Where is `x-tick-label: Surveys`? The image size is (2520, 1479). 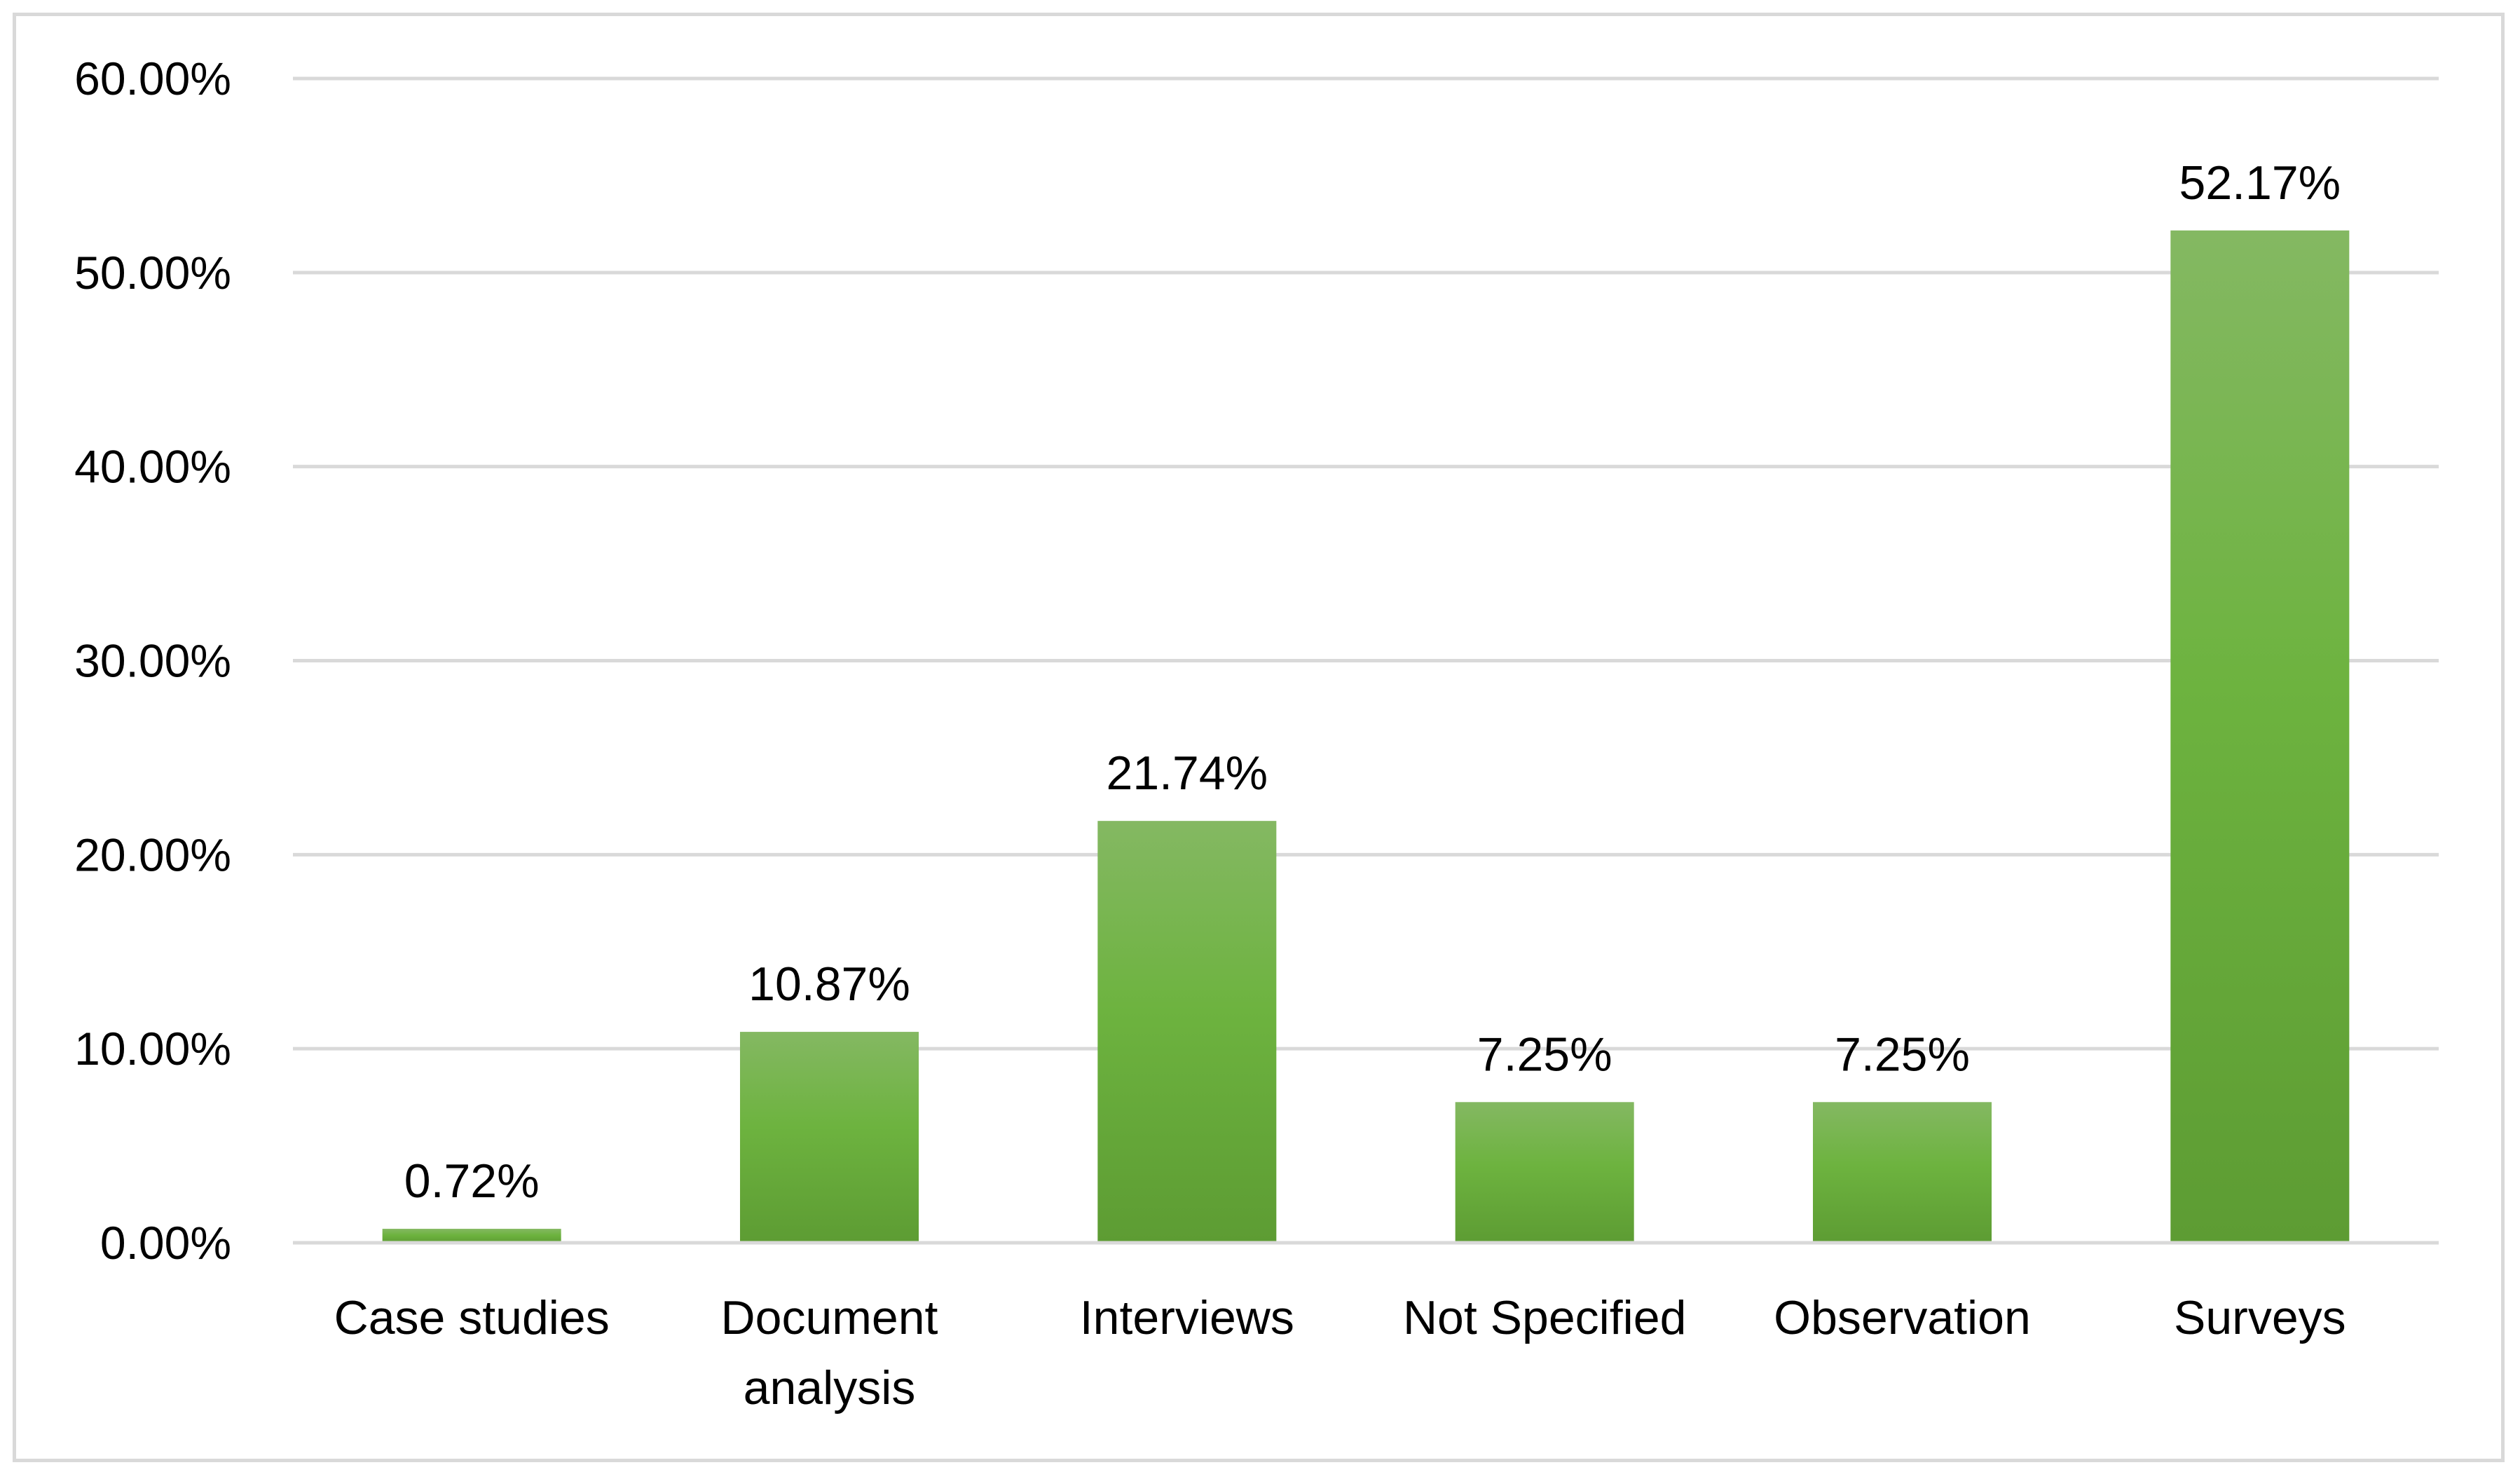 x-tick-label: Surveys is located at coordinates (2260, 1317).